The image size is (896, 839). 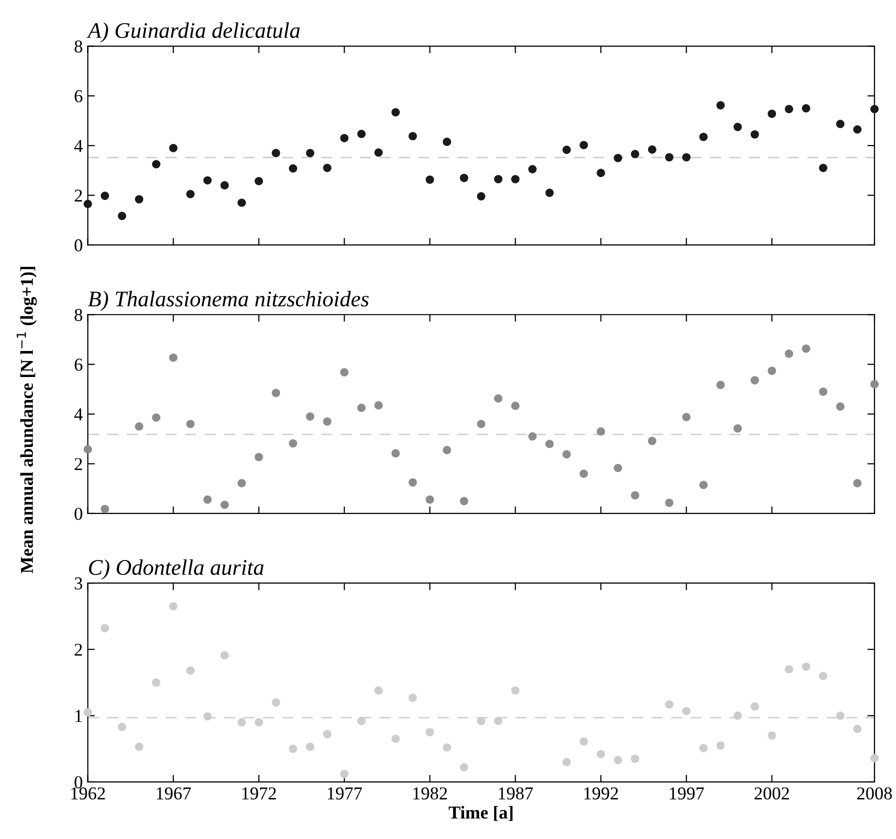 I want to click on y-tick-label: 6, so click(x=78, y=96).